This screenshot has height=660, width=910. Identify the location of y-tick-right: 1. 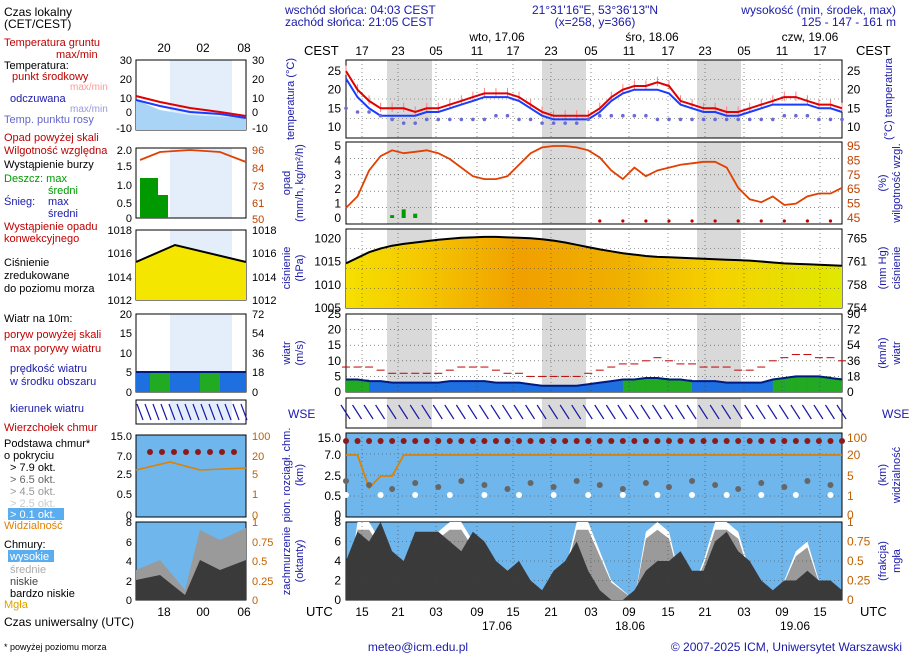
(850, 496).